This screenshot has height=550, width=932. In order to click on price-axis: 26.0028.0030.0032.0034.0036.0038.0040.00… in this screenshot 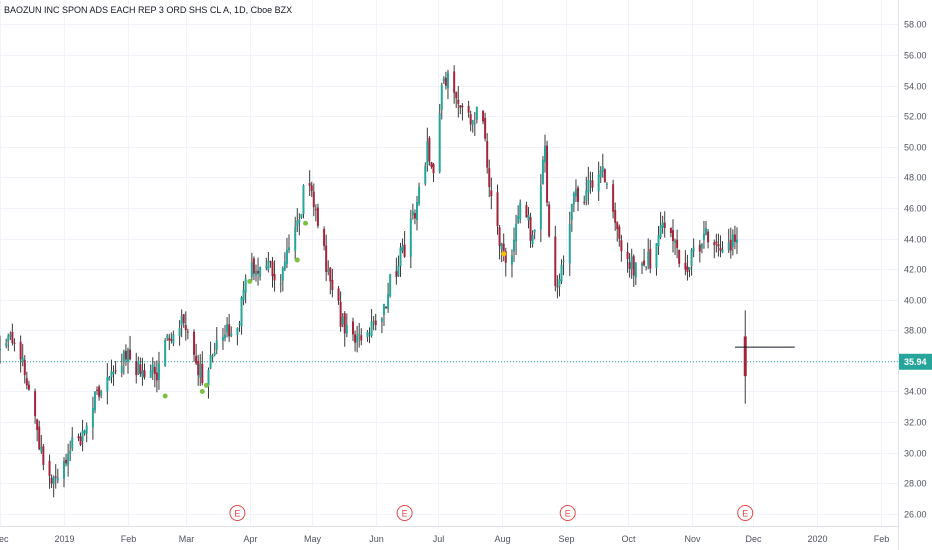, I will do `click(915, 270)`.